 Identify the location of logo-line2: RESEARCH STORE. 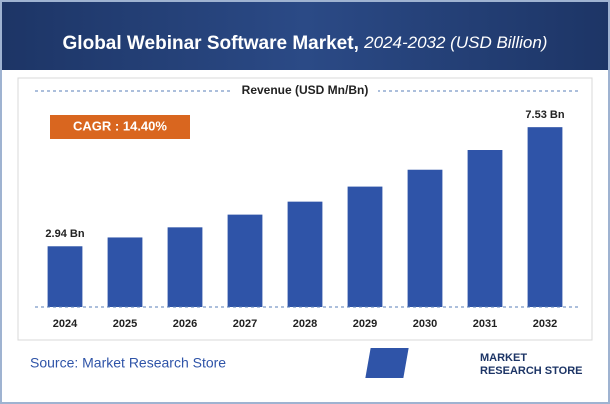
(531, 371).